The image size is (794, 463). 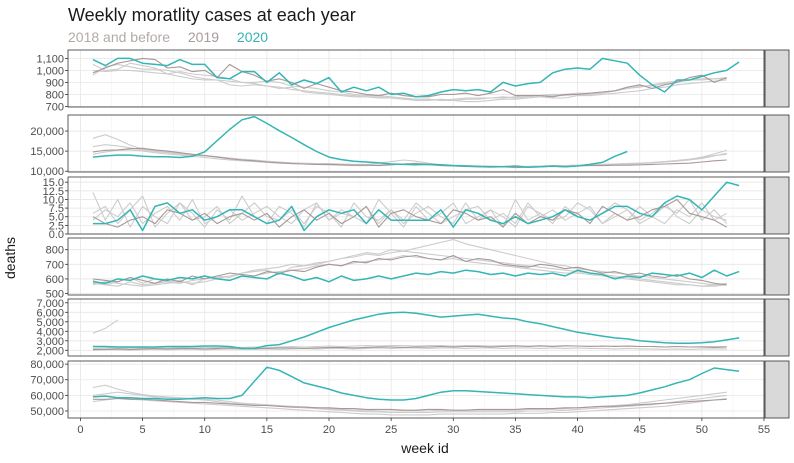 I want to click on y-tick-label: 7,000, so click(x=50, y=304).